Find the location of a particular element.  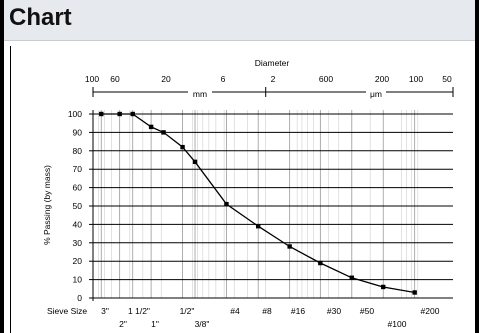

sieve-label: #200 is located at coordinates (430, 311).